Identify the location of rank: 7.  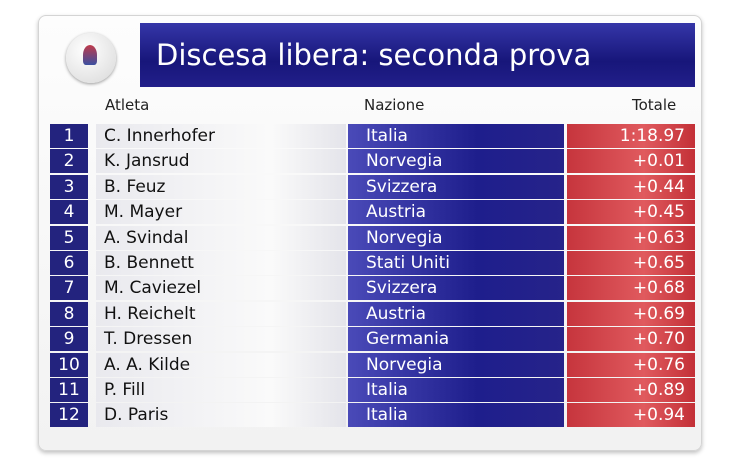
(69, 288).